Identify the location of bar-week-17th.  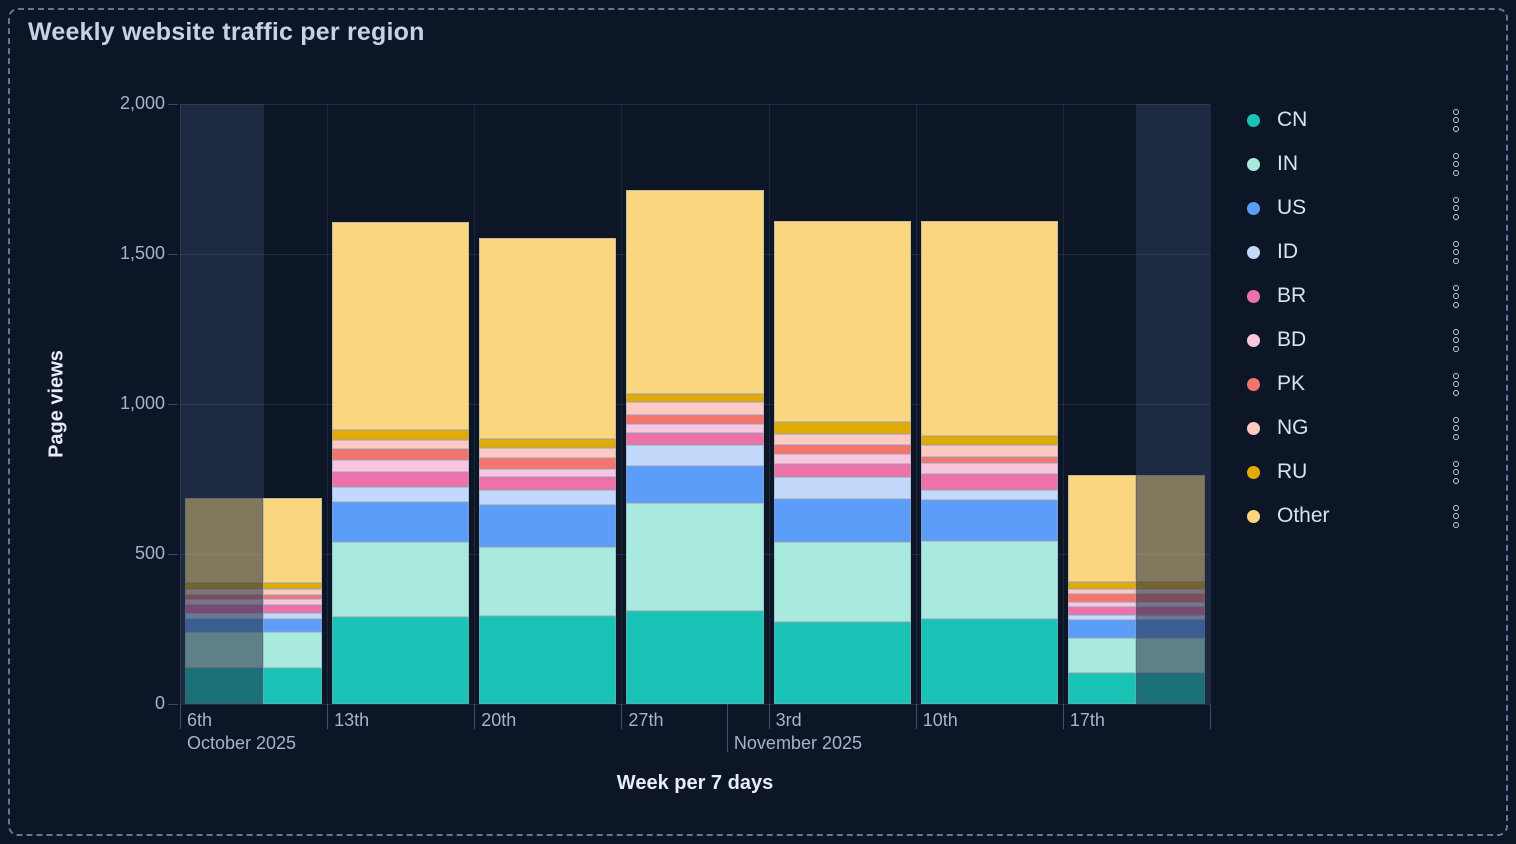
(1136, 404).